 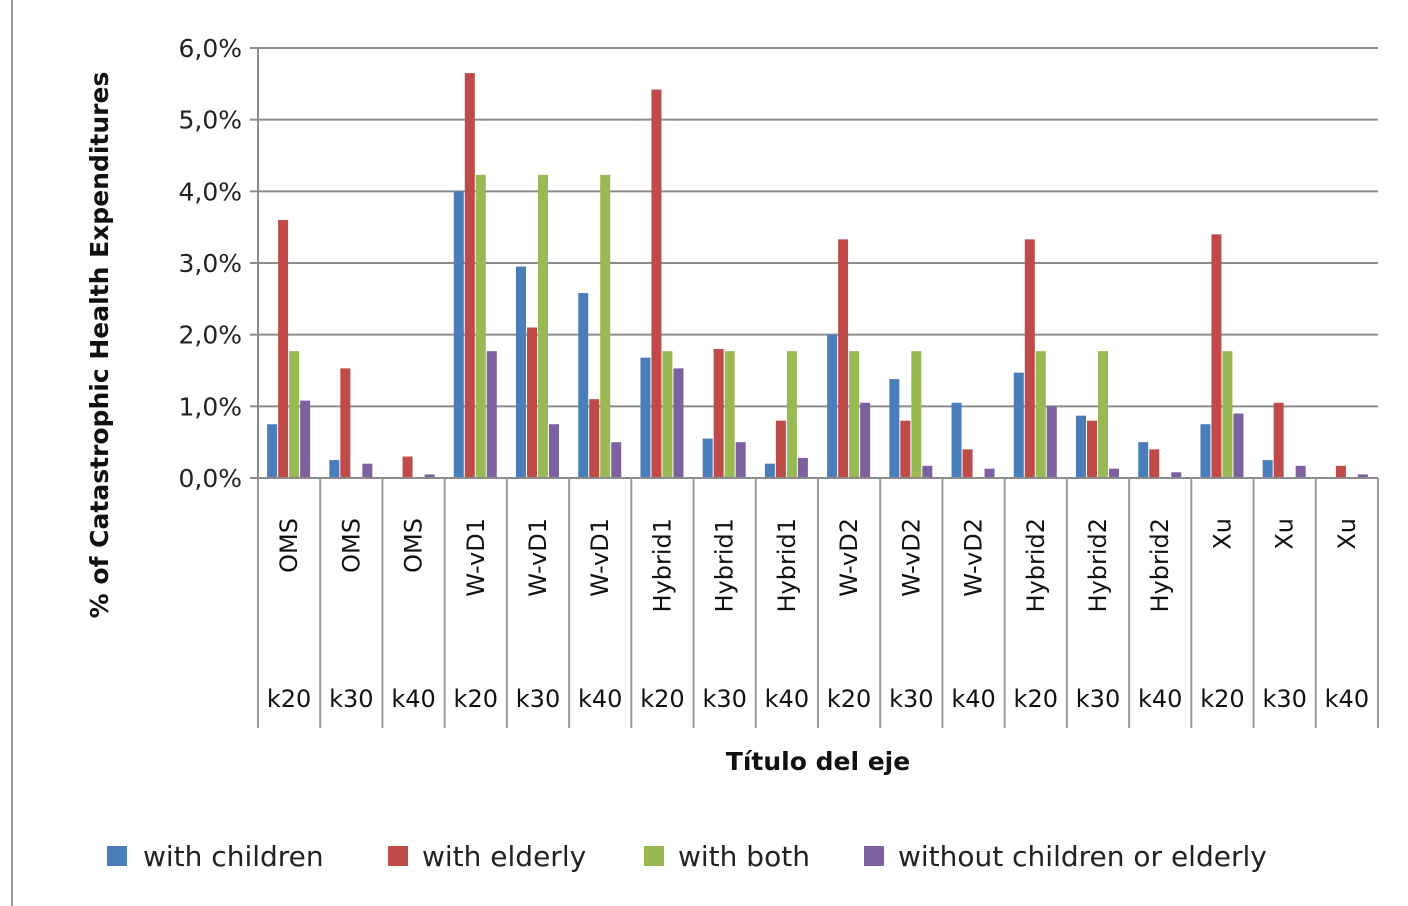 I want to click on y-tick-label: 1,0%, so click(x=210, y=406).